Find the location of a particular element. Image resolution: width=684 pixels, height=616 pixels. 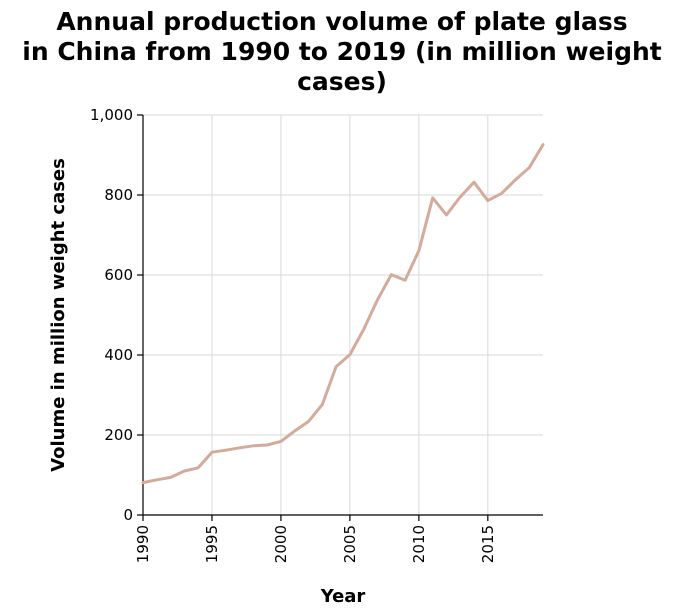

y-tick-label: 0 is located at coordinates (128, 515).